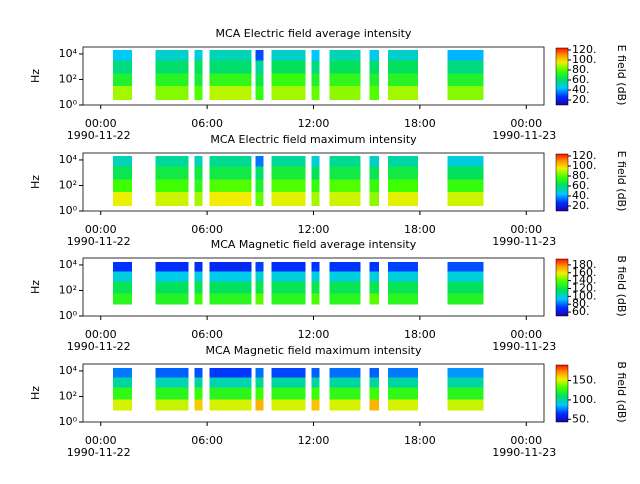 The height and width of the screenshot is (484, 640). I want to click on y-tick-label: 10², so click(68, 395).